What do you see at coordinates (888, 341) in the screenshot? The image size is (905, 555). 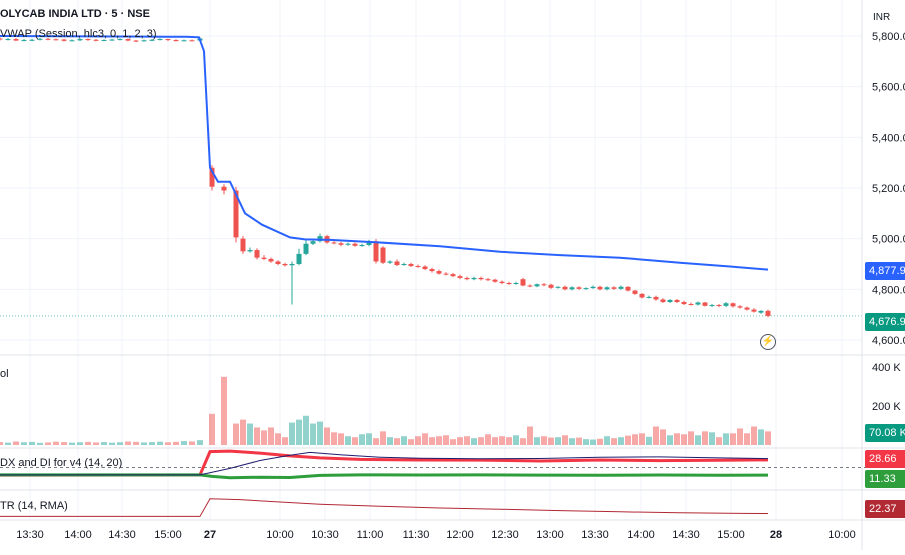 I see `y-tick-label: 4,600.0` at bounding box center [888, 341].